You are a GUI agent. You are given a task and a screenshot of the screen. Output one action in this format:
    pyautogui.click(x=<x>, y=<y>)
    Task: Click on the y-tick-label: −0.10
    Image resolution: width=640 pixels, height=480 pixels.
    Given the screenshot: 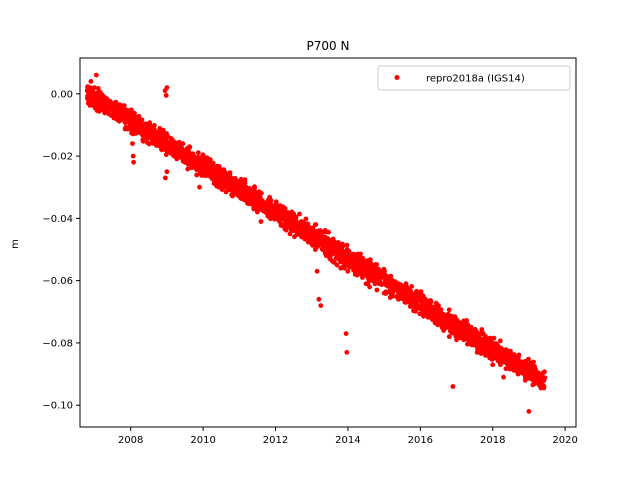 What is the action you would take?
    pyautogui.click(x=57, y=406)
    